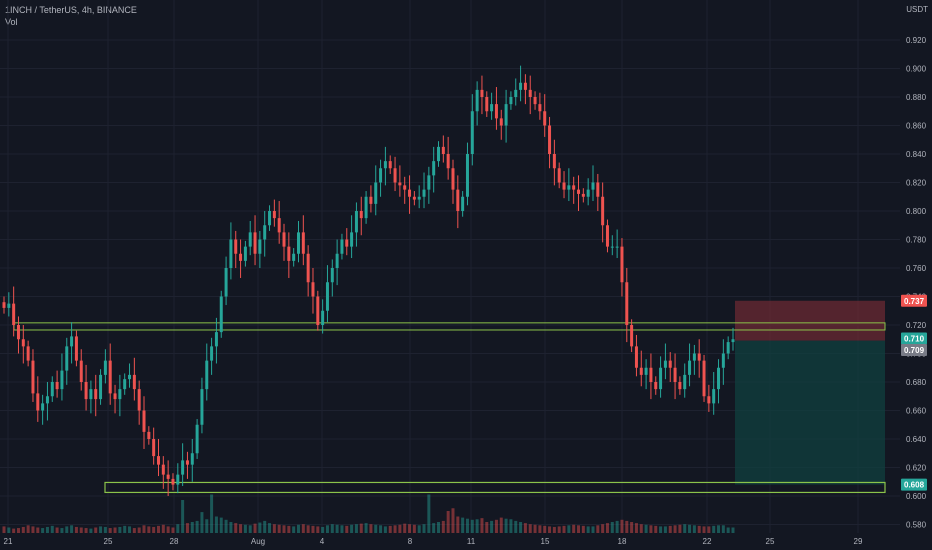  I want to click on target-price-tag-bg, so click(914, 484).